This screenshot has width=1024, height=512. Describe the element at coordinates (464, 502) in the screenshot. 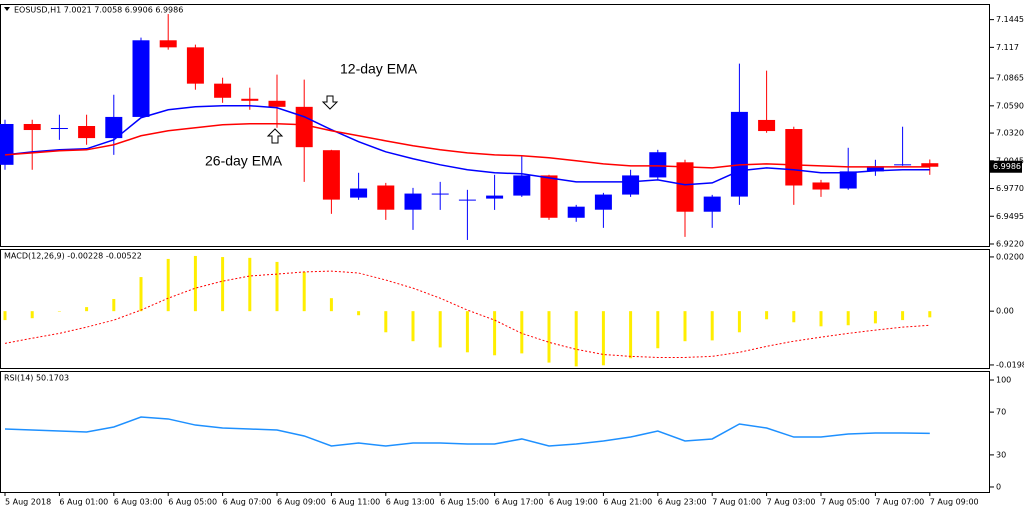

I see `x-tick-label: 6 Aug 15:00` at that location.